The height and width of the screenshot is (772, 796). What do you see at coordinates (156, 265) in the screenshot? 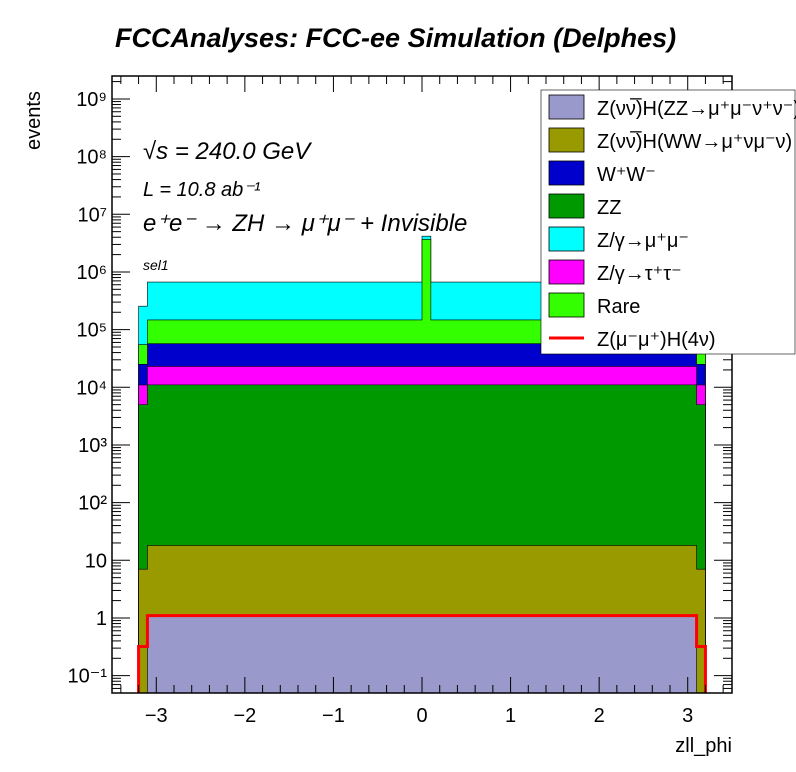
I see `selection-label: sel1` at bounding box center [156, 265].